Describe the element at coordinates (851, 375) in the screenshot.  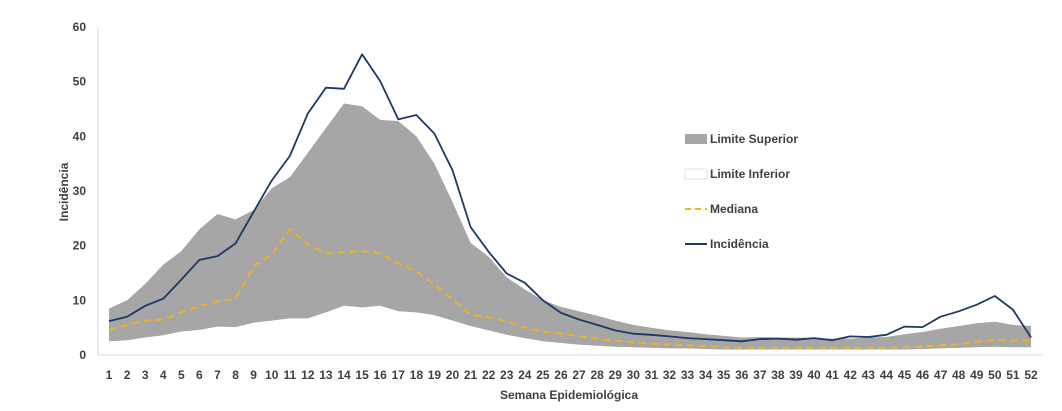
I see `x-tick-label: 42` at that location.